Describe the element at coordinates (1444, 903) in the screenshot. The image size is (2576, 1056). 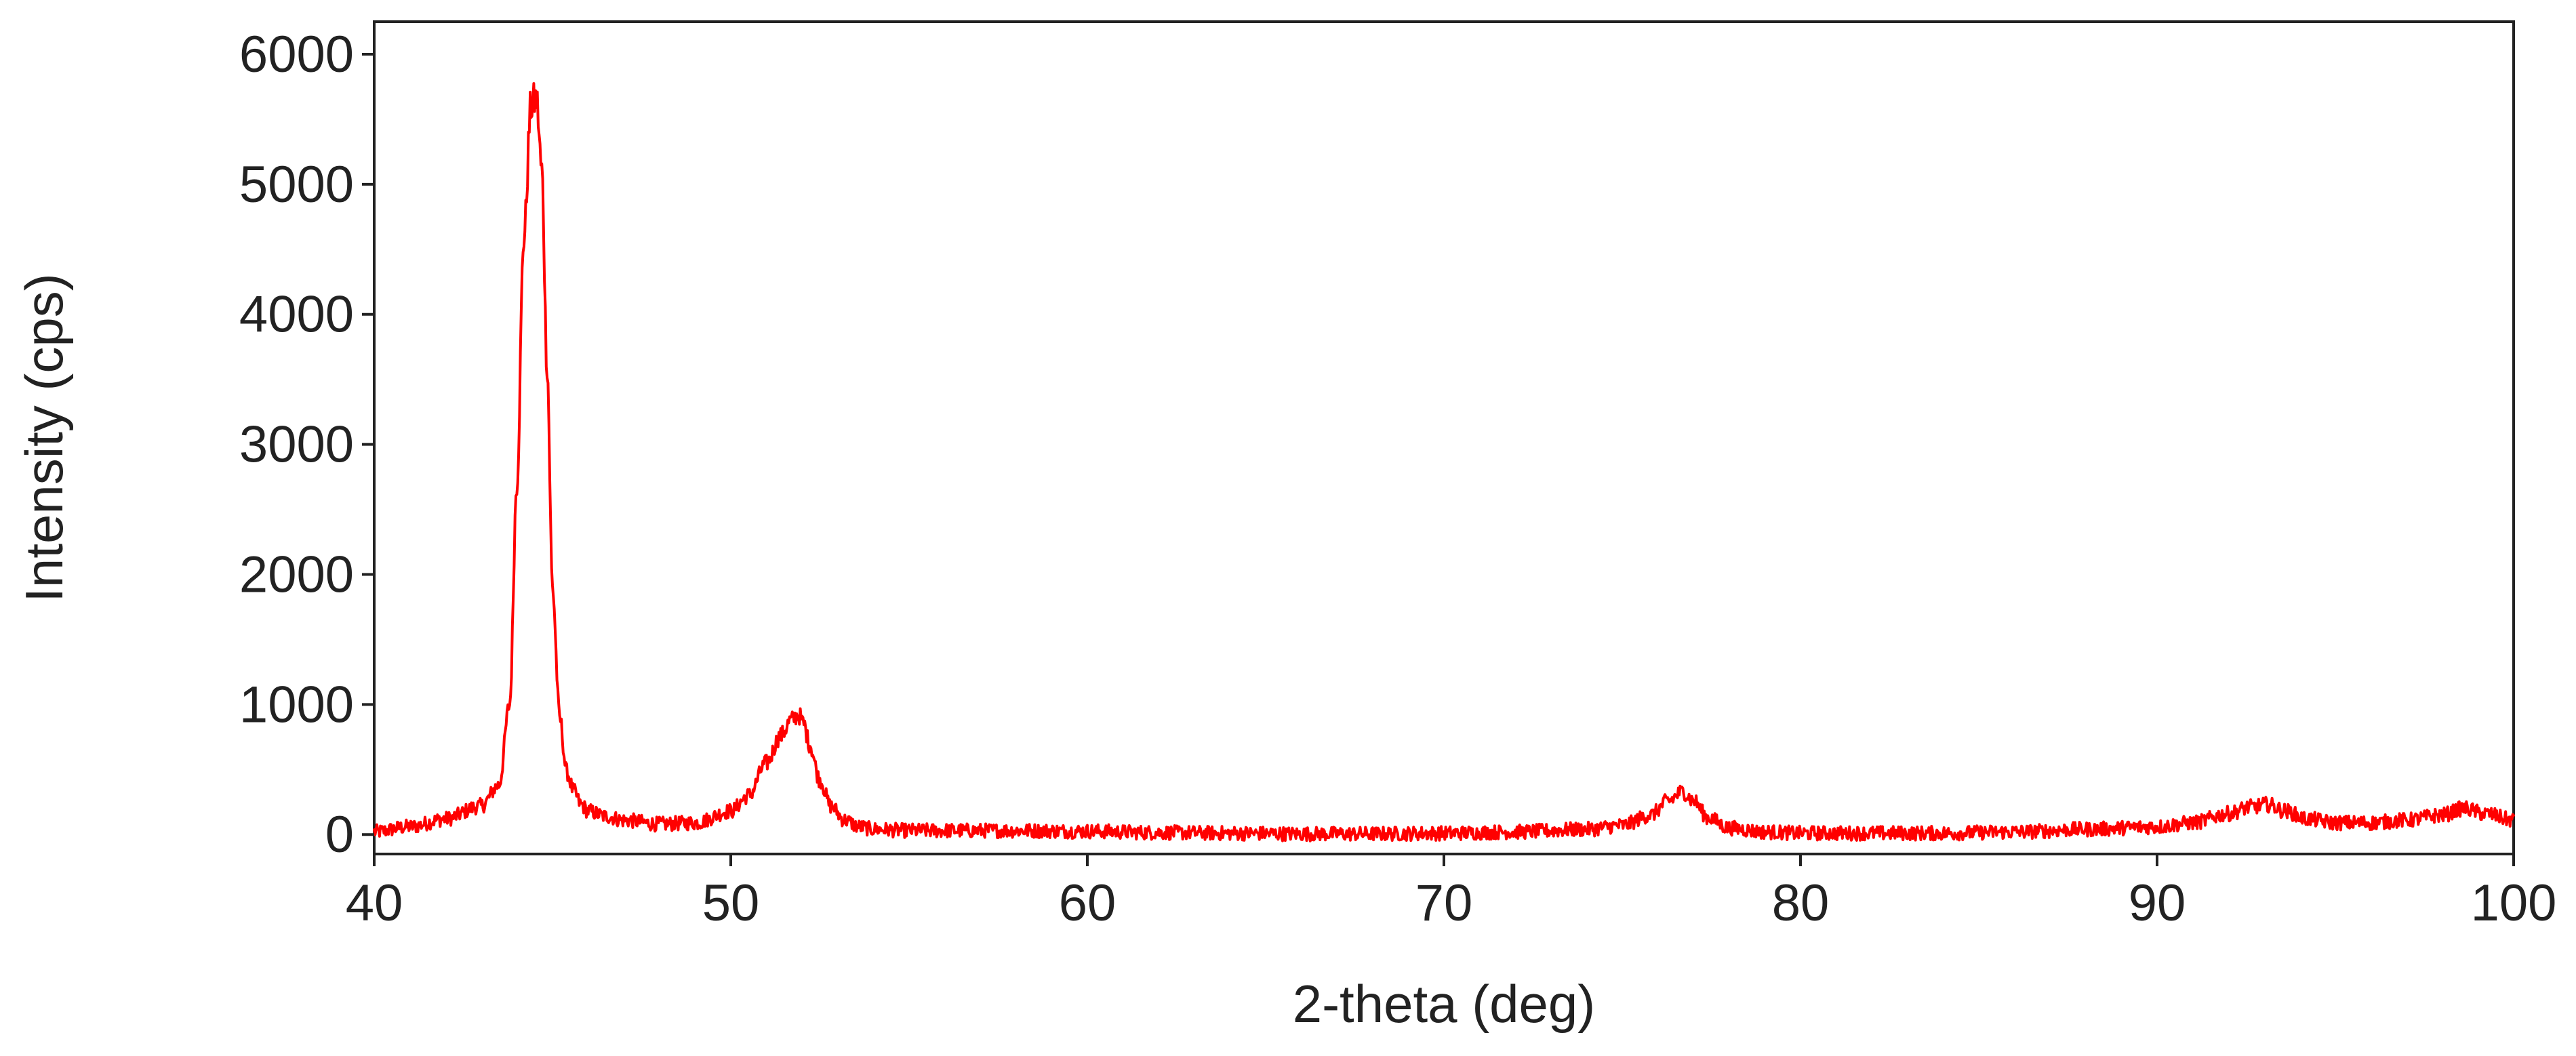
I see `x-tick-label-70: 70` at that location.